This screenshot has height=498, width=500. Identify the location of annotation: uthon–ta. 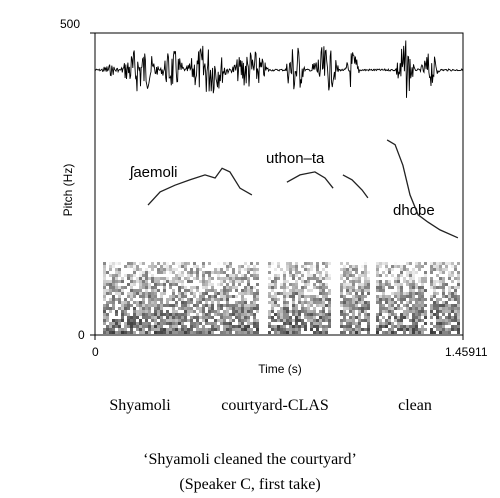
(295, 158).